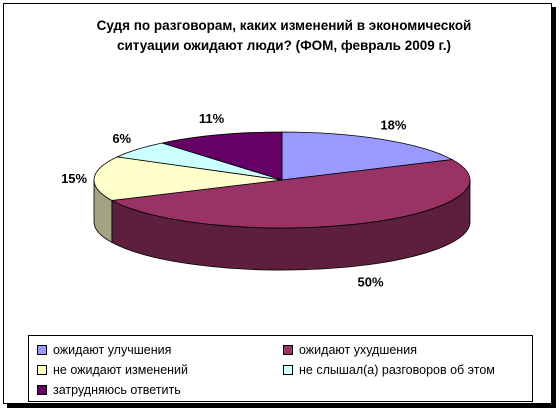  I want to click on pie-slice-no-change, so click(188, 178).